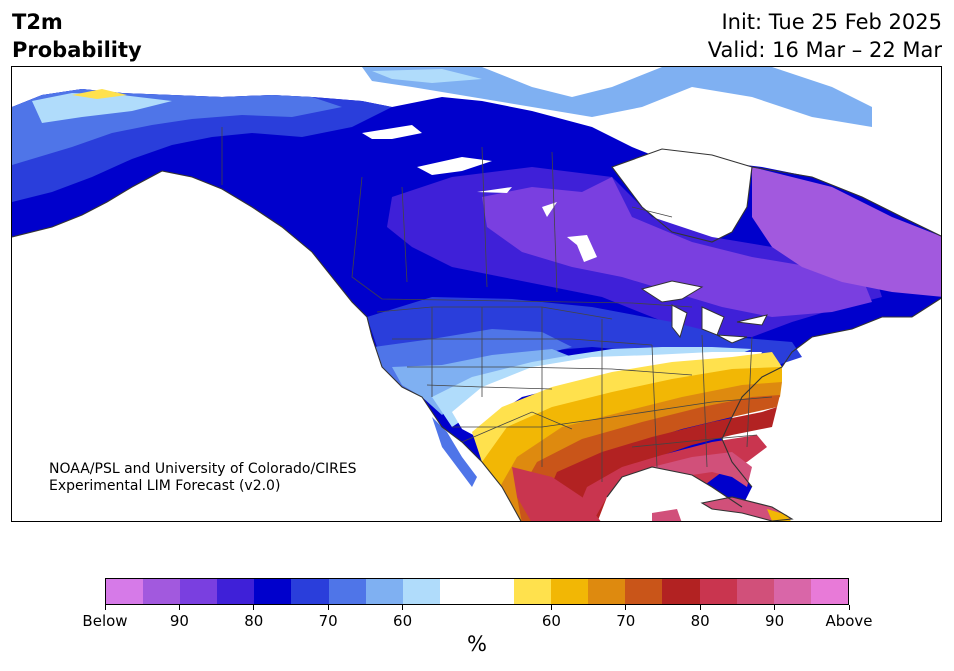  What do you see at coordinates (99, 94) in the screenshot?
I see `band-alaska-yellow` at bounding box center [99, 94].